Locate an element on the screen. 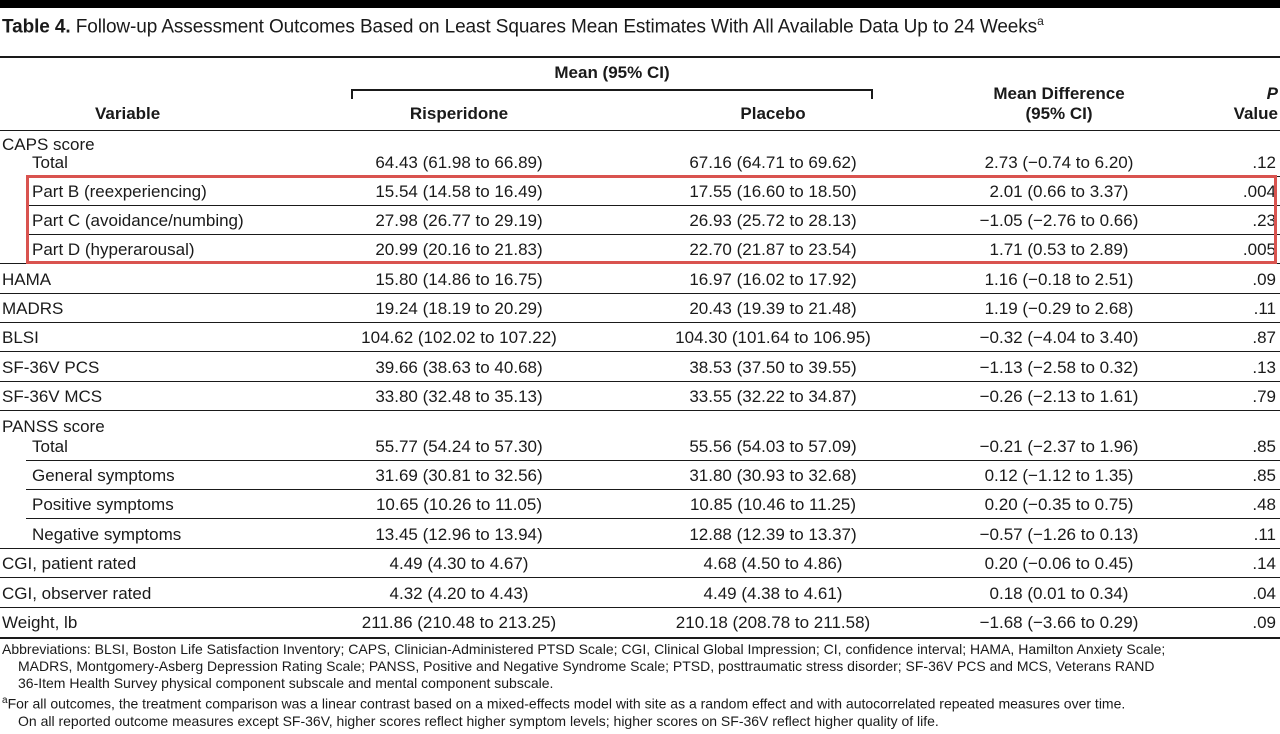  row-mean-difference: 0.20 (−0.35 to 0.75) is located at coordinates (1059, 504).